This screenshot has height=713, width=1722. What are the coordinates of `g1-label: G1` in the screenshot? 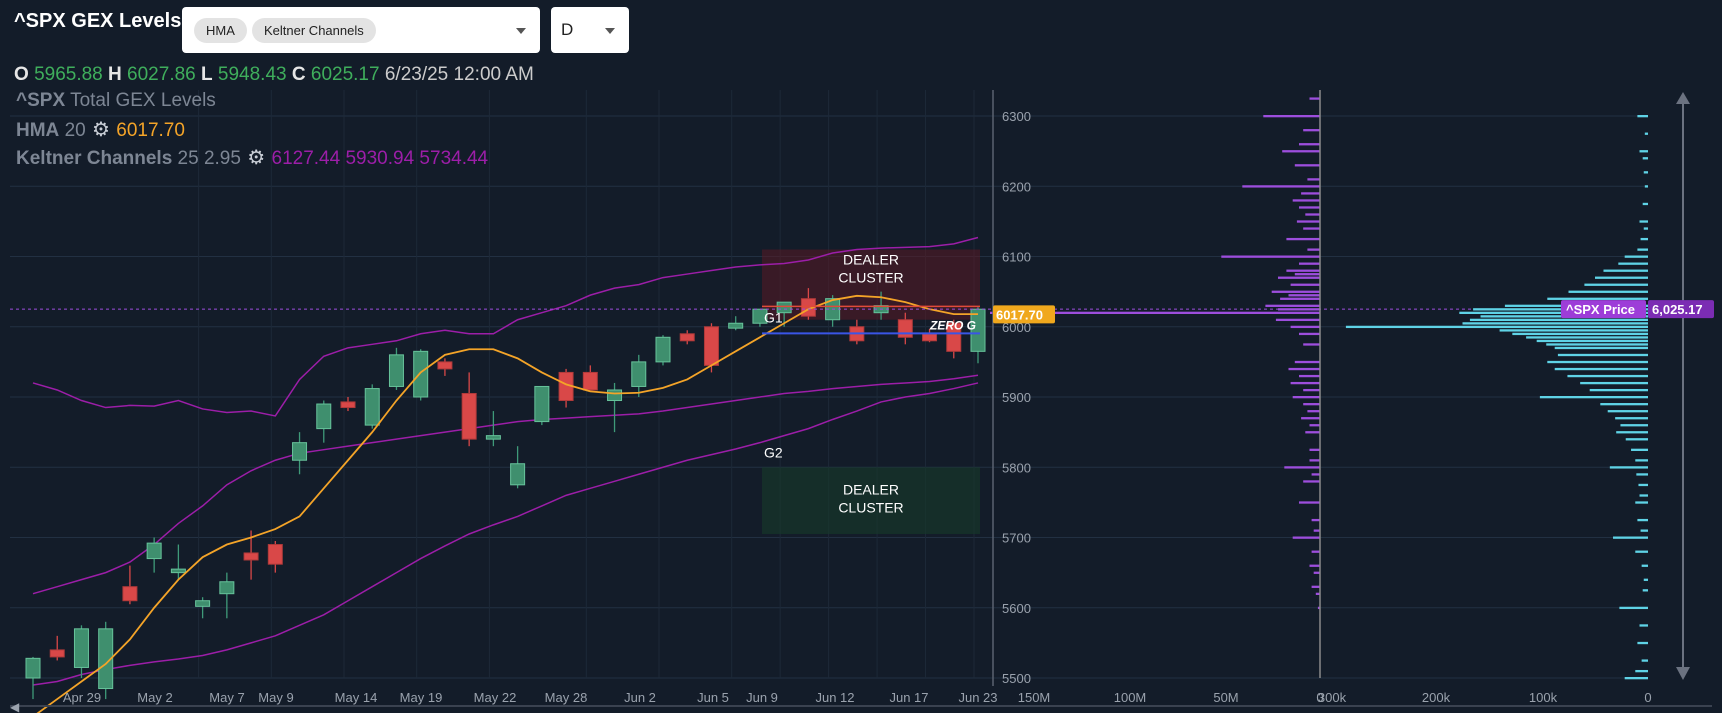 It's located at (773, 318).